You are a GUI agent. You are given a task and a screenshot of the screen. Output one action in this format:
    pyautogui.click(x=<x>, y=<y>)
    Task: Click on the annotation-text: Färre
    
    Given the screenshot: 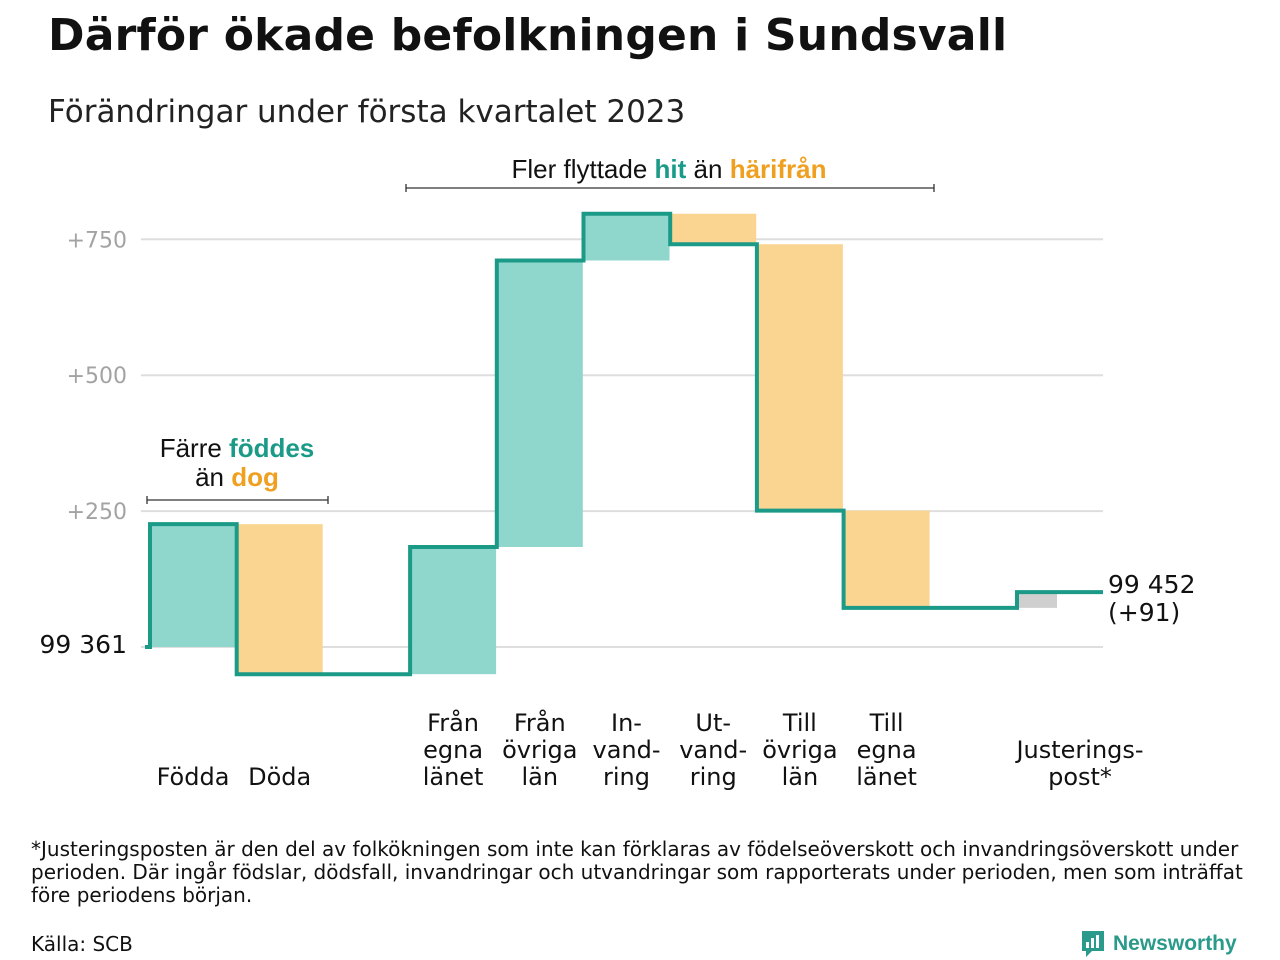 What is the action you would take?
    pyautogui.click(x=194, y=448)
    